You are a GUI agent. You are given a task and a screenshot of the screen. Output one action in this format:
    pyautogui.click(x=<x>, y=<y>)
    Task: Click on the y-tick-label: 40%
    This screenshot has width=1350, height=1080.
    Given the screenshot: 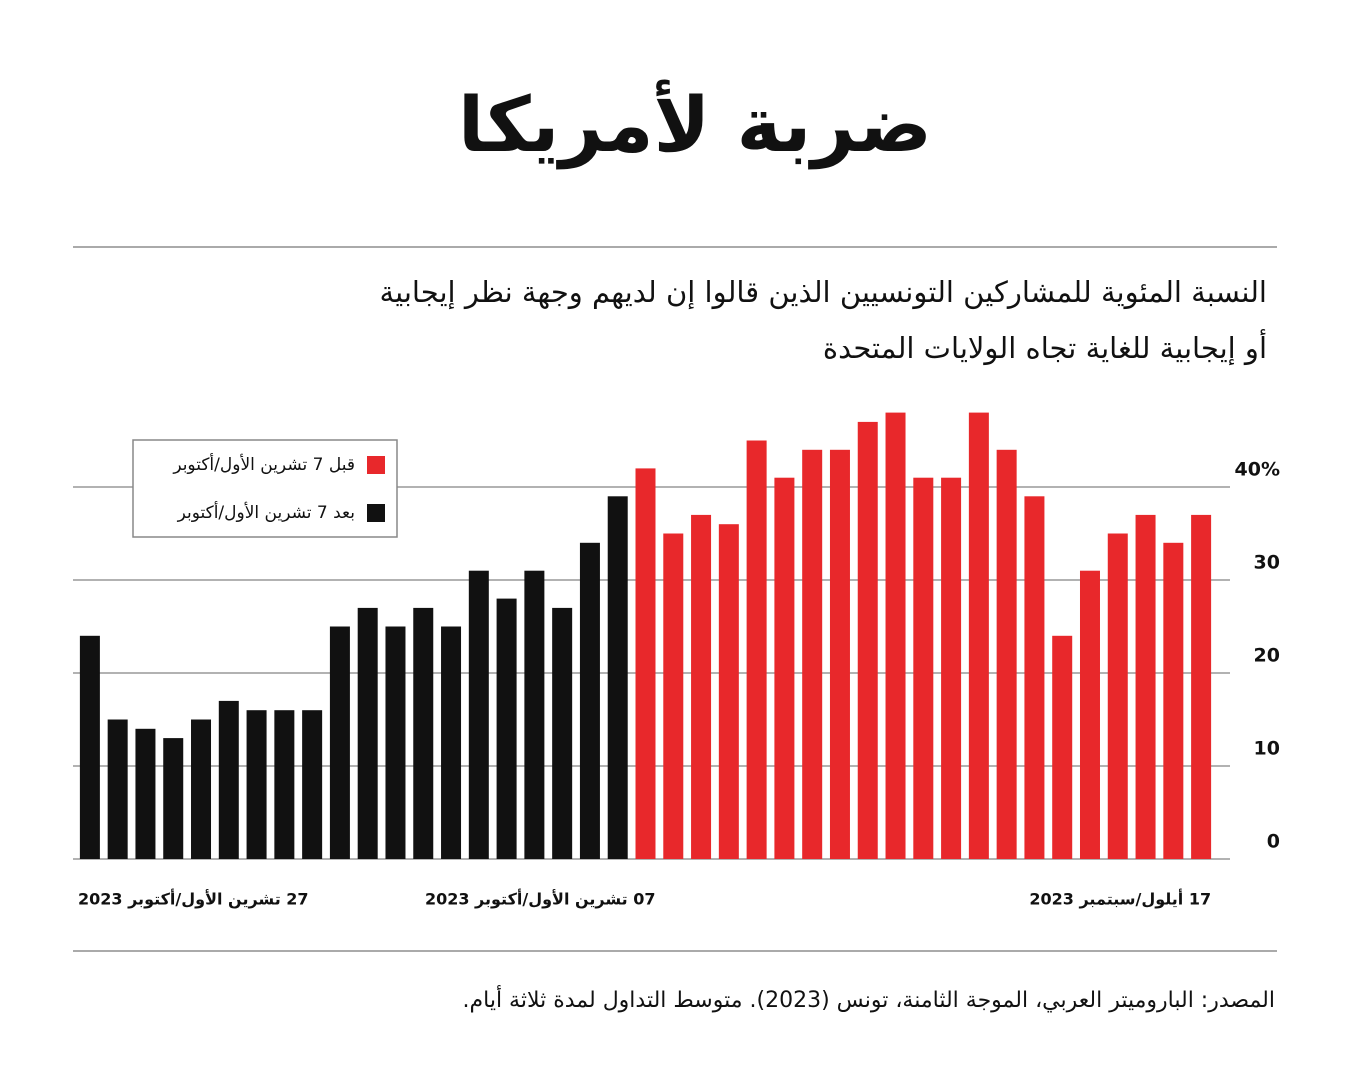 What is the action you would take?
    pyautogui.click(x=1257, y=470)
    